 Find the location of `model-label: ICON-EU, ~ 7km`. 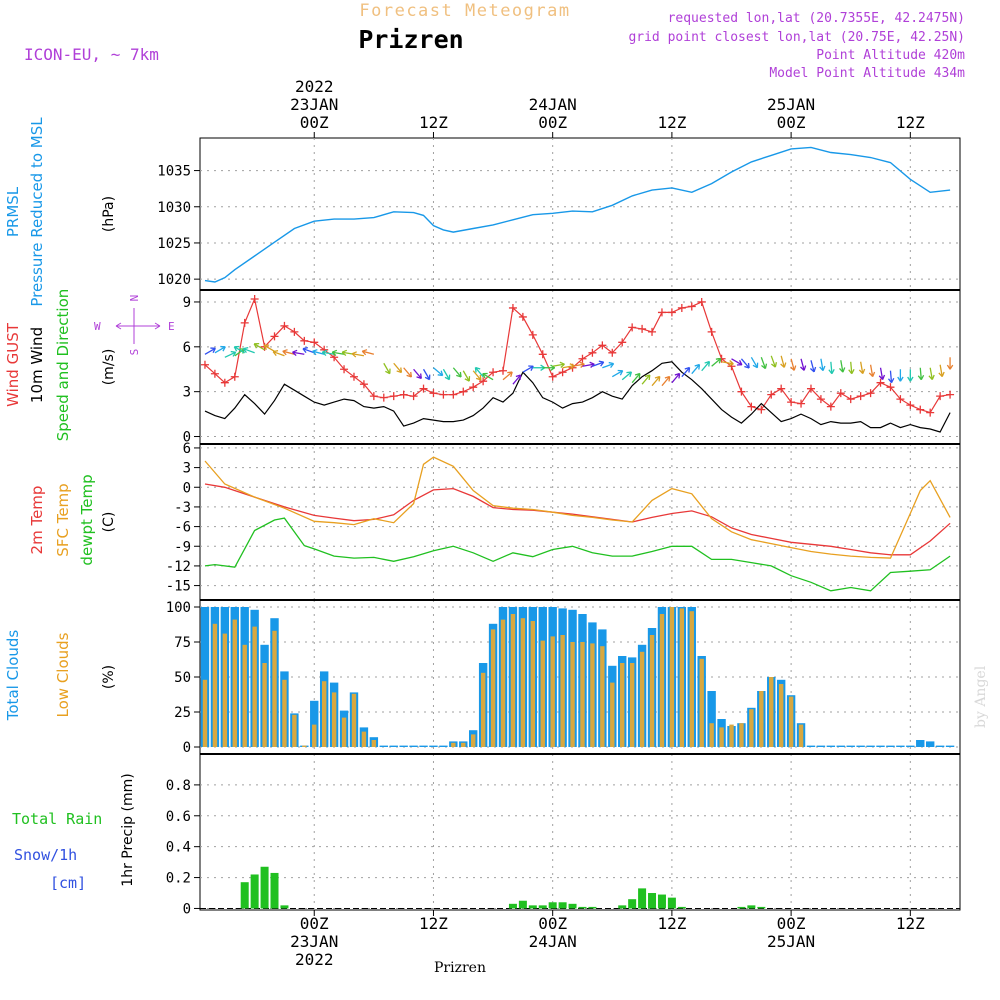

model-label: ICON-EU, ~ 7km is located at coordinates (91, 54).